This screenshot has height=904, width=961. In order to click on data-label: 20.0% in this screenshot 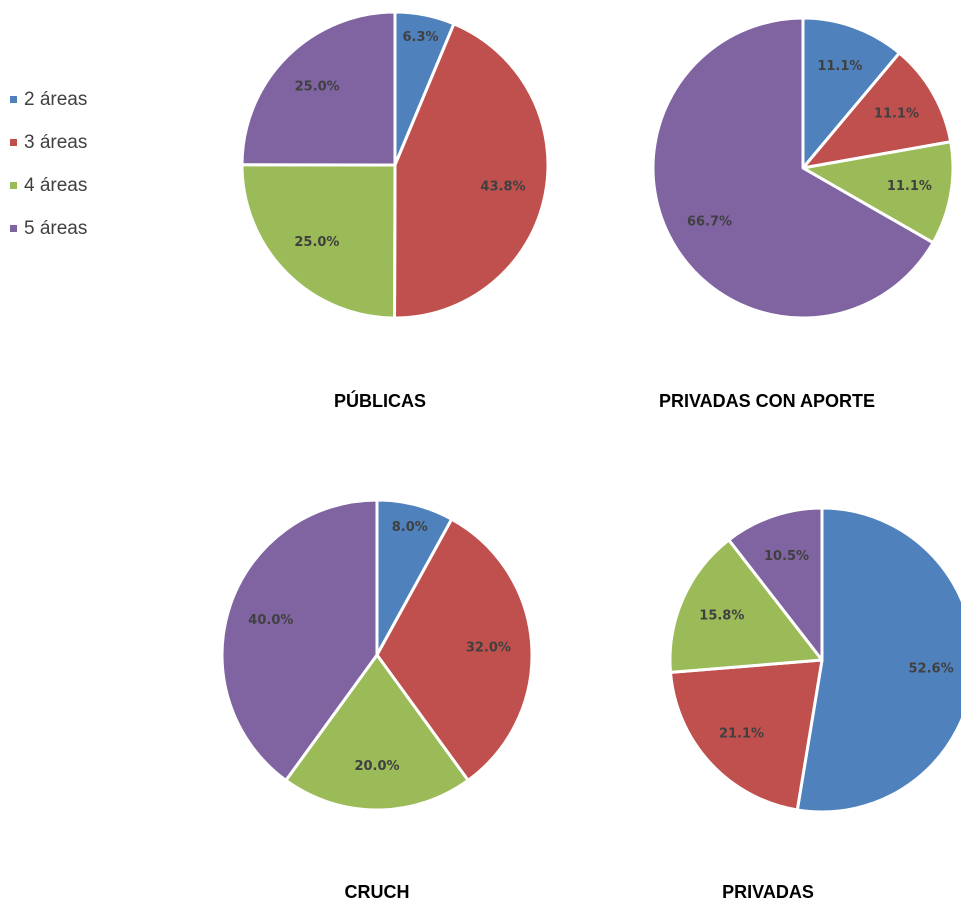, I will do `click(376, 766)`.